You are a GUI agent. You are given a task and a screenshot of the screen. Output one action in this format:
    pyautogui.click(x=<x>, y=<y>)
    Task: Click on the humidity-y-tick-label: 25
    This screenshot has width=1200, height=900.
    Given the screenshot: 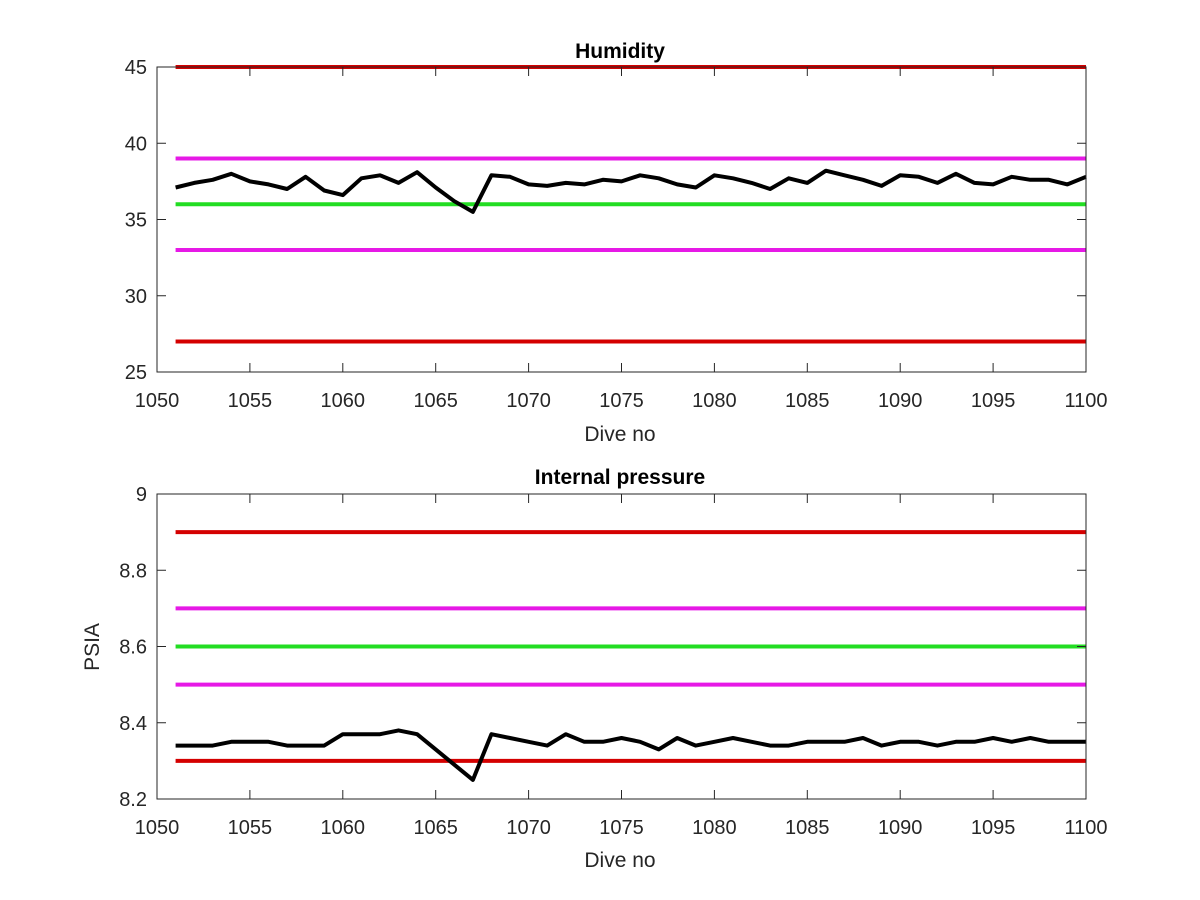 What is the action you would take?
    pyautogui.click(x=136, y=373)
    